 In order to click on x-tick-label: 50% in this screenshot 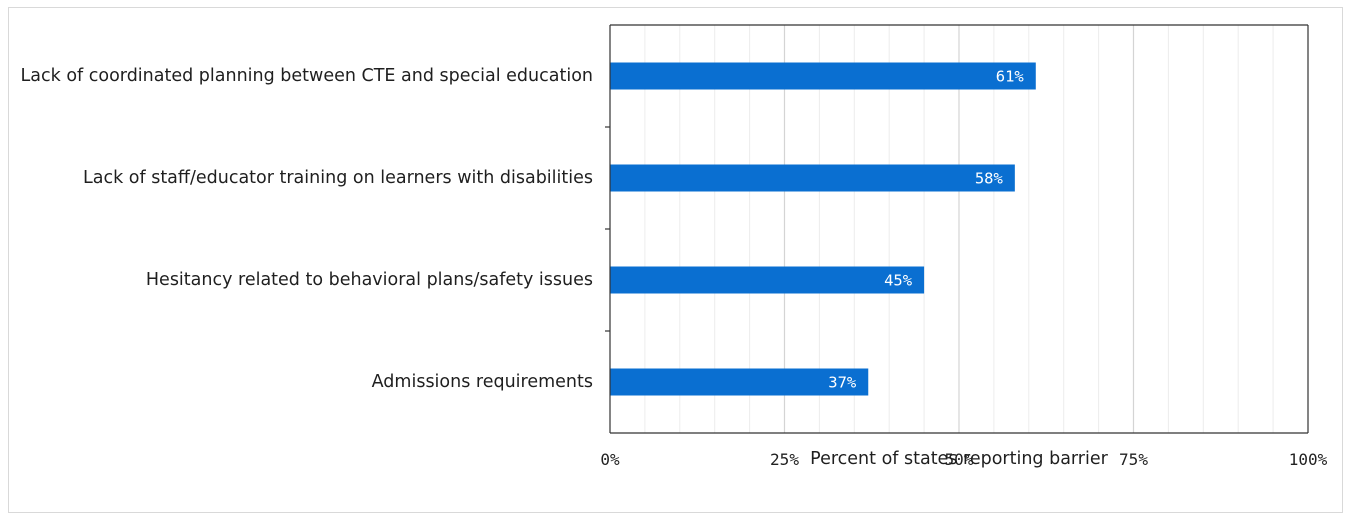, I will do `click(959, 459)`.